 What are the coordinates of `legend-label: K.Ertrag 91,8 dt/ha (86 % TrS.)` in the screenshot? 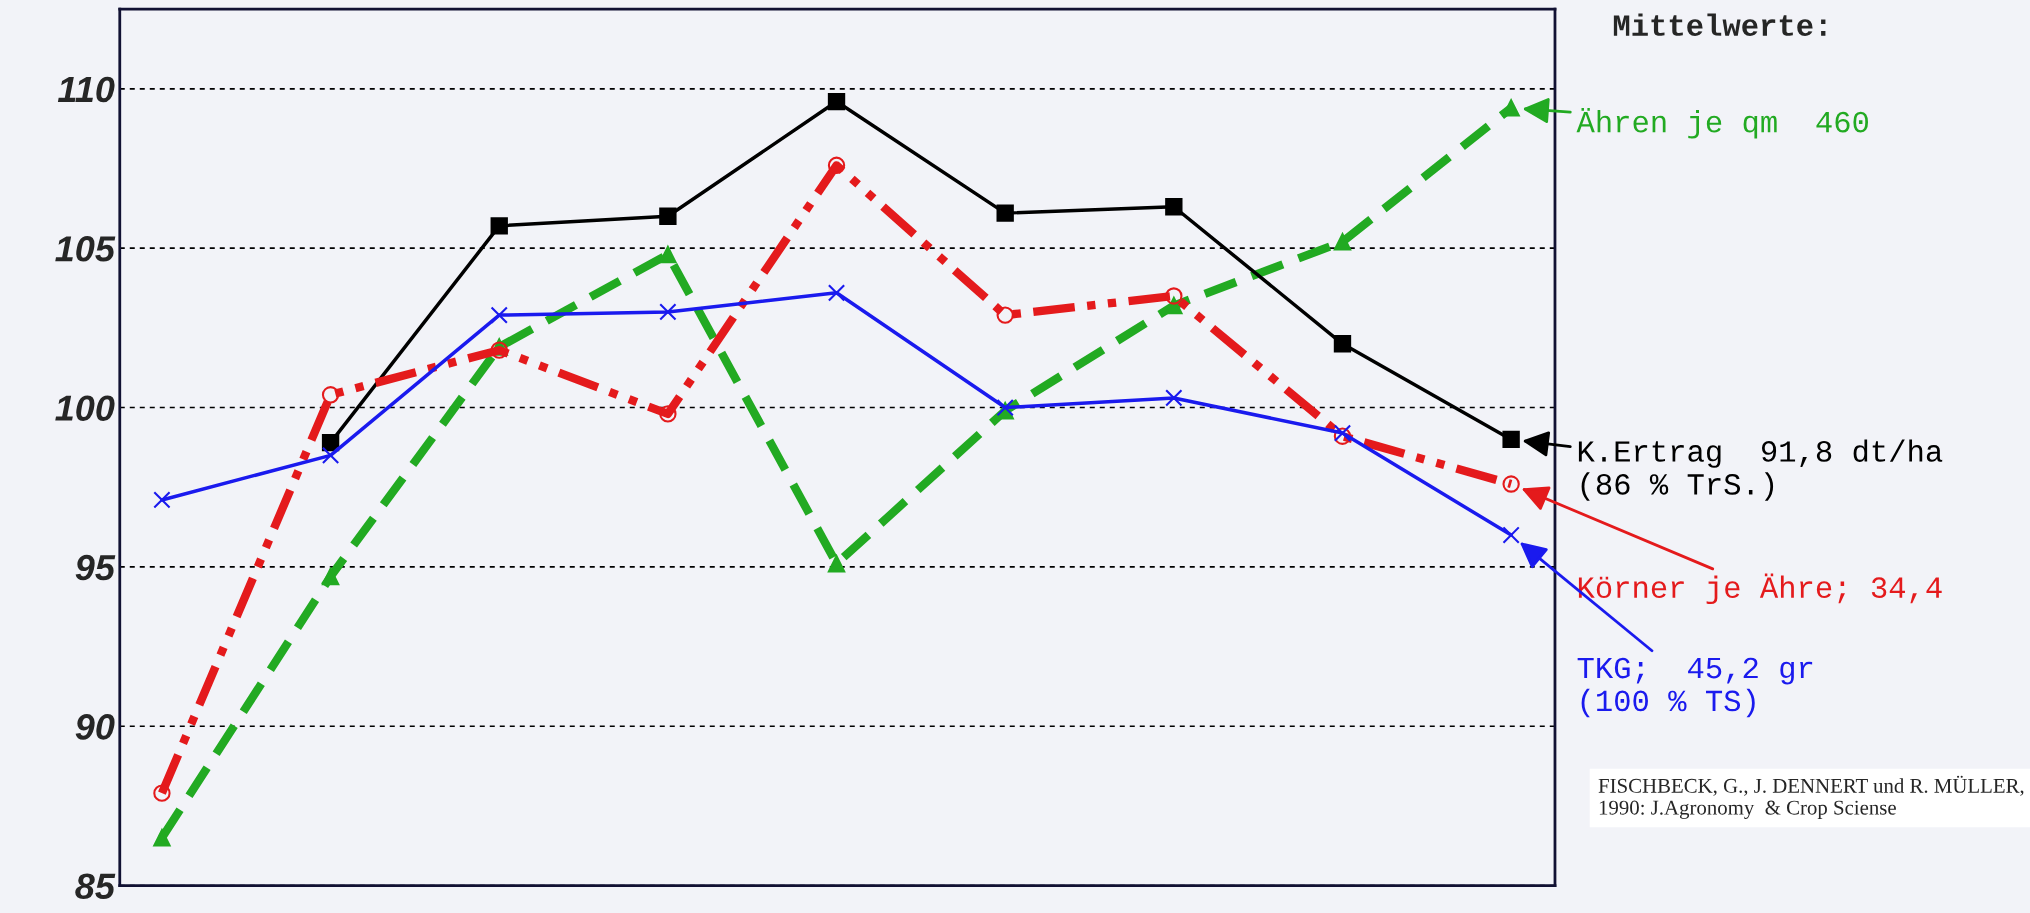 It's located at (1760, 470).